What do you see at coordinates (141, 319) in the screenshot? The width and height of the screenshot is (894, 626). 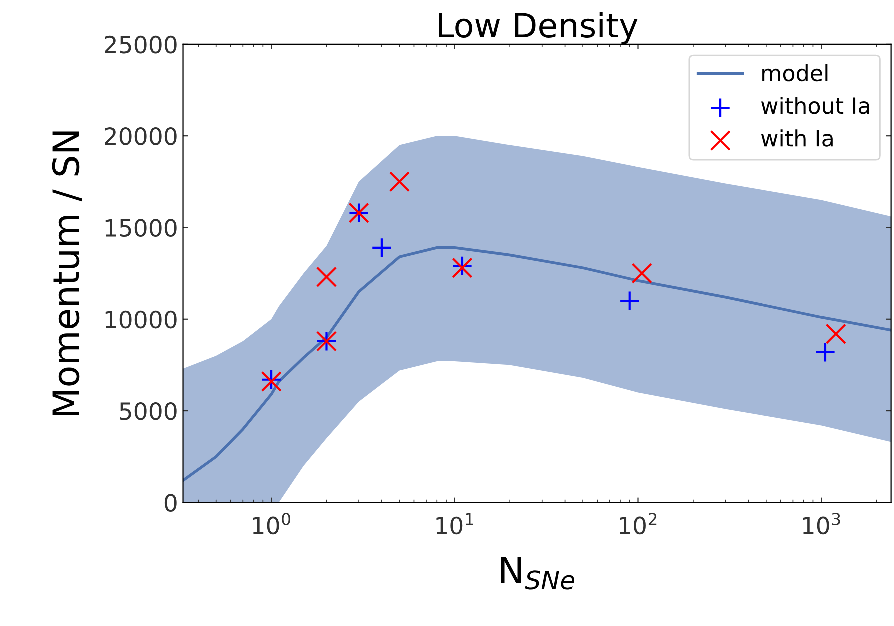 I see `y-tick-label: 10000` at bounding box center [141, 319].